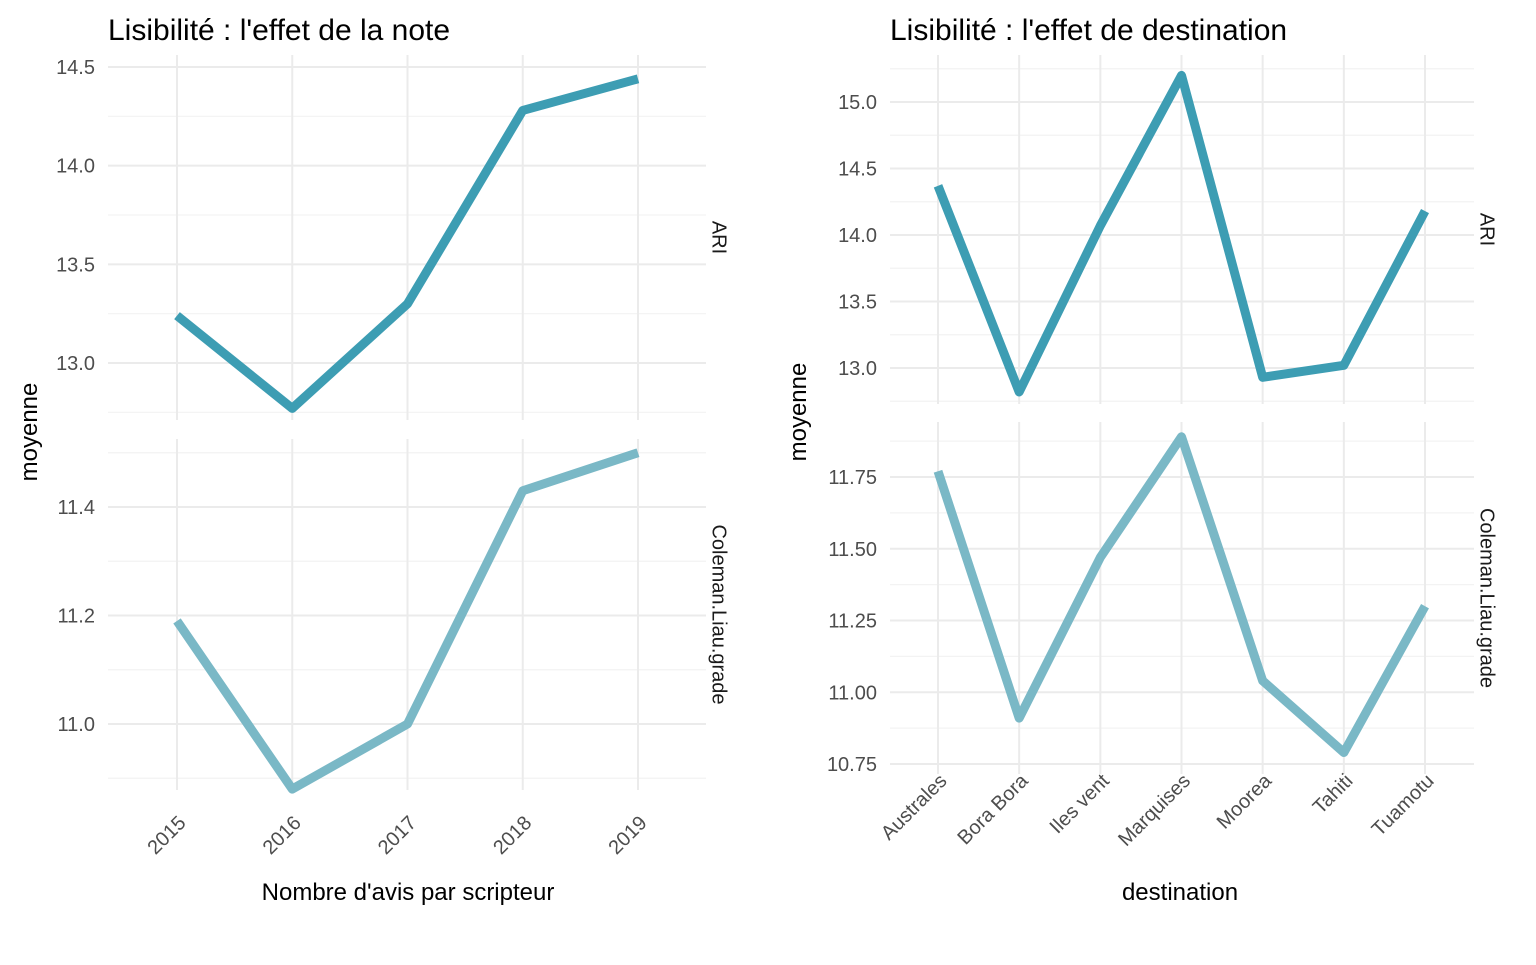  I want to click on x-axis-label: Nombre d'avis par scripteur, so click(408, 892).